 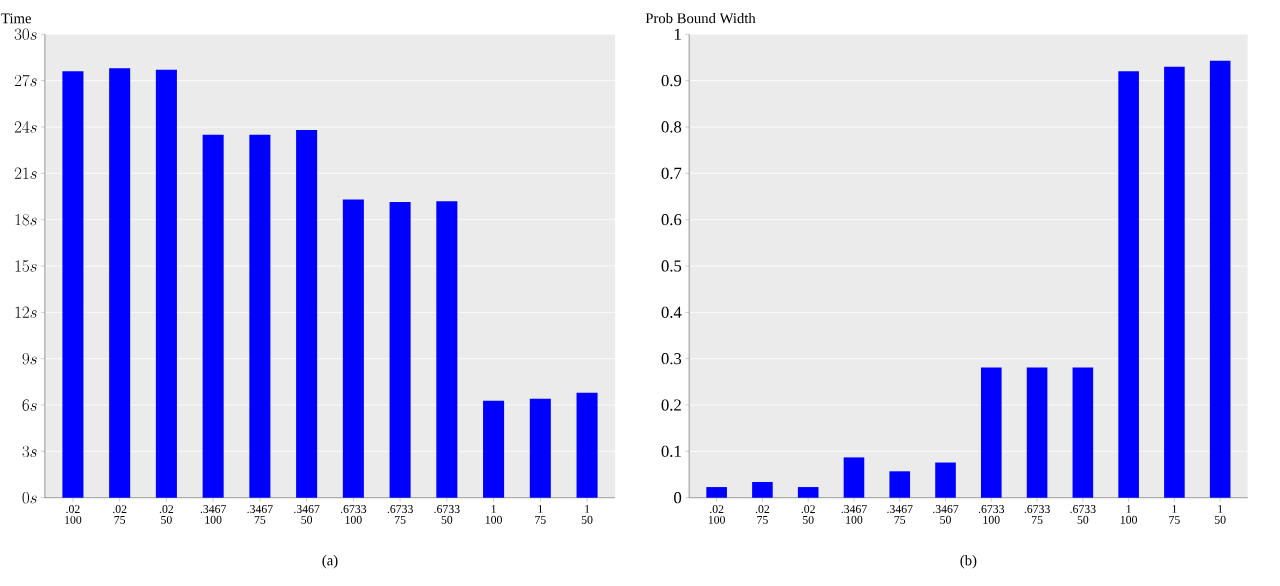 I want to click on y-tick-label: 0.1, so click(x=671, y=451).